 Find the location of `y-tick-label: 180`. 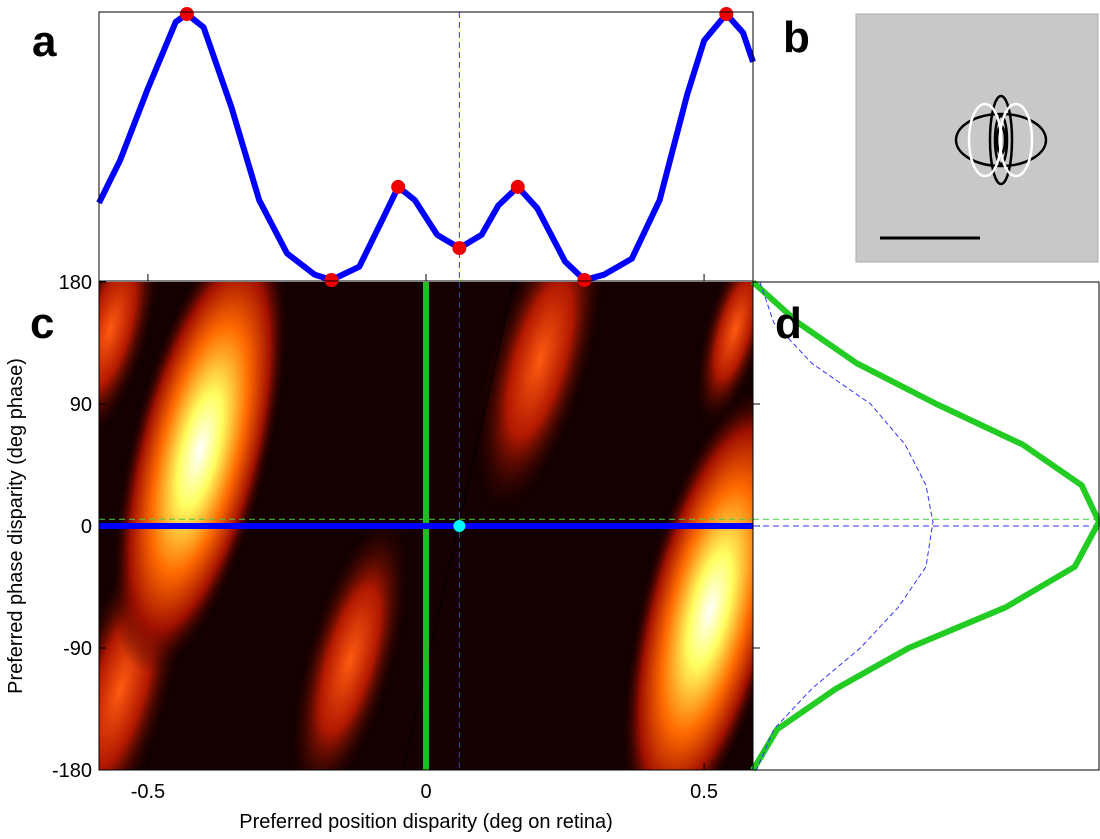

y-tick-label: 180 is located at coordinates (75, 283).